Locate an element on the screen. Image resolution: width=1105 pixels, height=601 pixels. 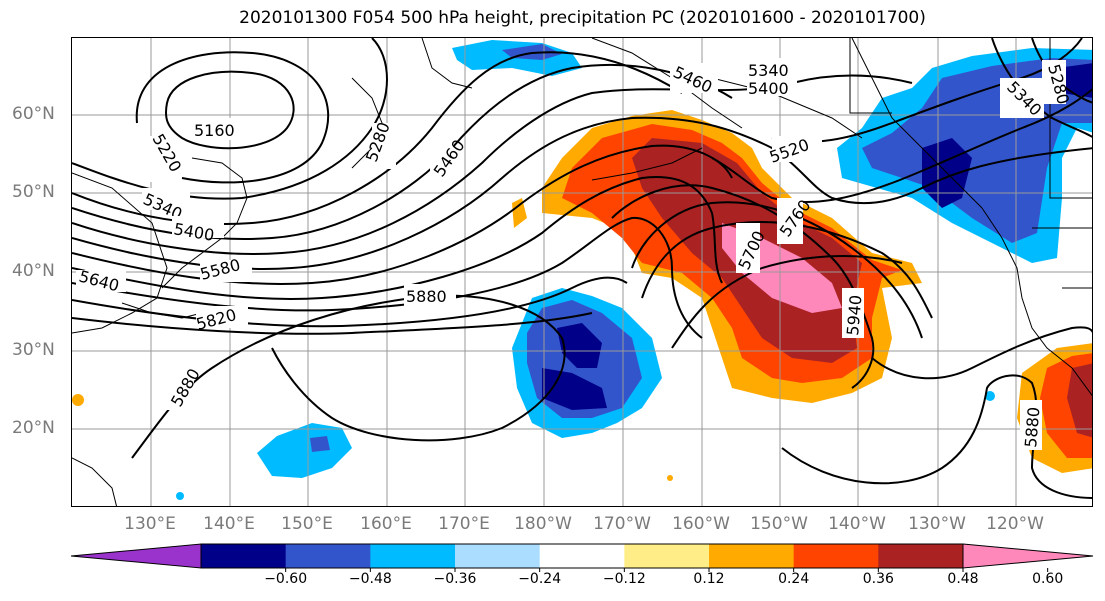
colorbar-extend-min is located at coordinates (136, 556).